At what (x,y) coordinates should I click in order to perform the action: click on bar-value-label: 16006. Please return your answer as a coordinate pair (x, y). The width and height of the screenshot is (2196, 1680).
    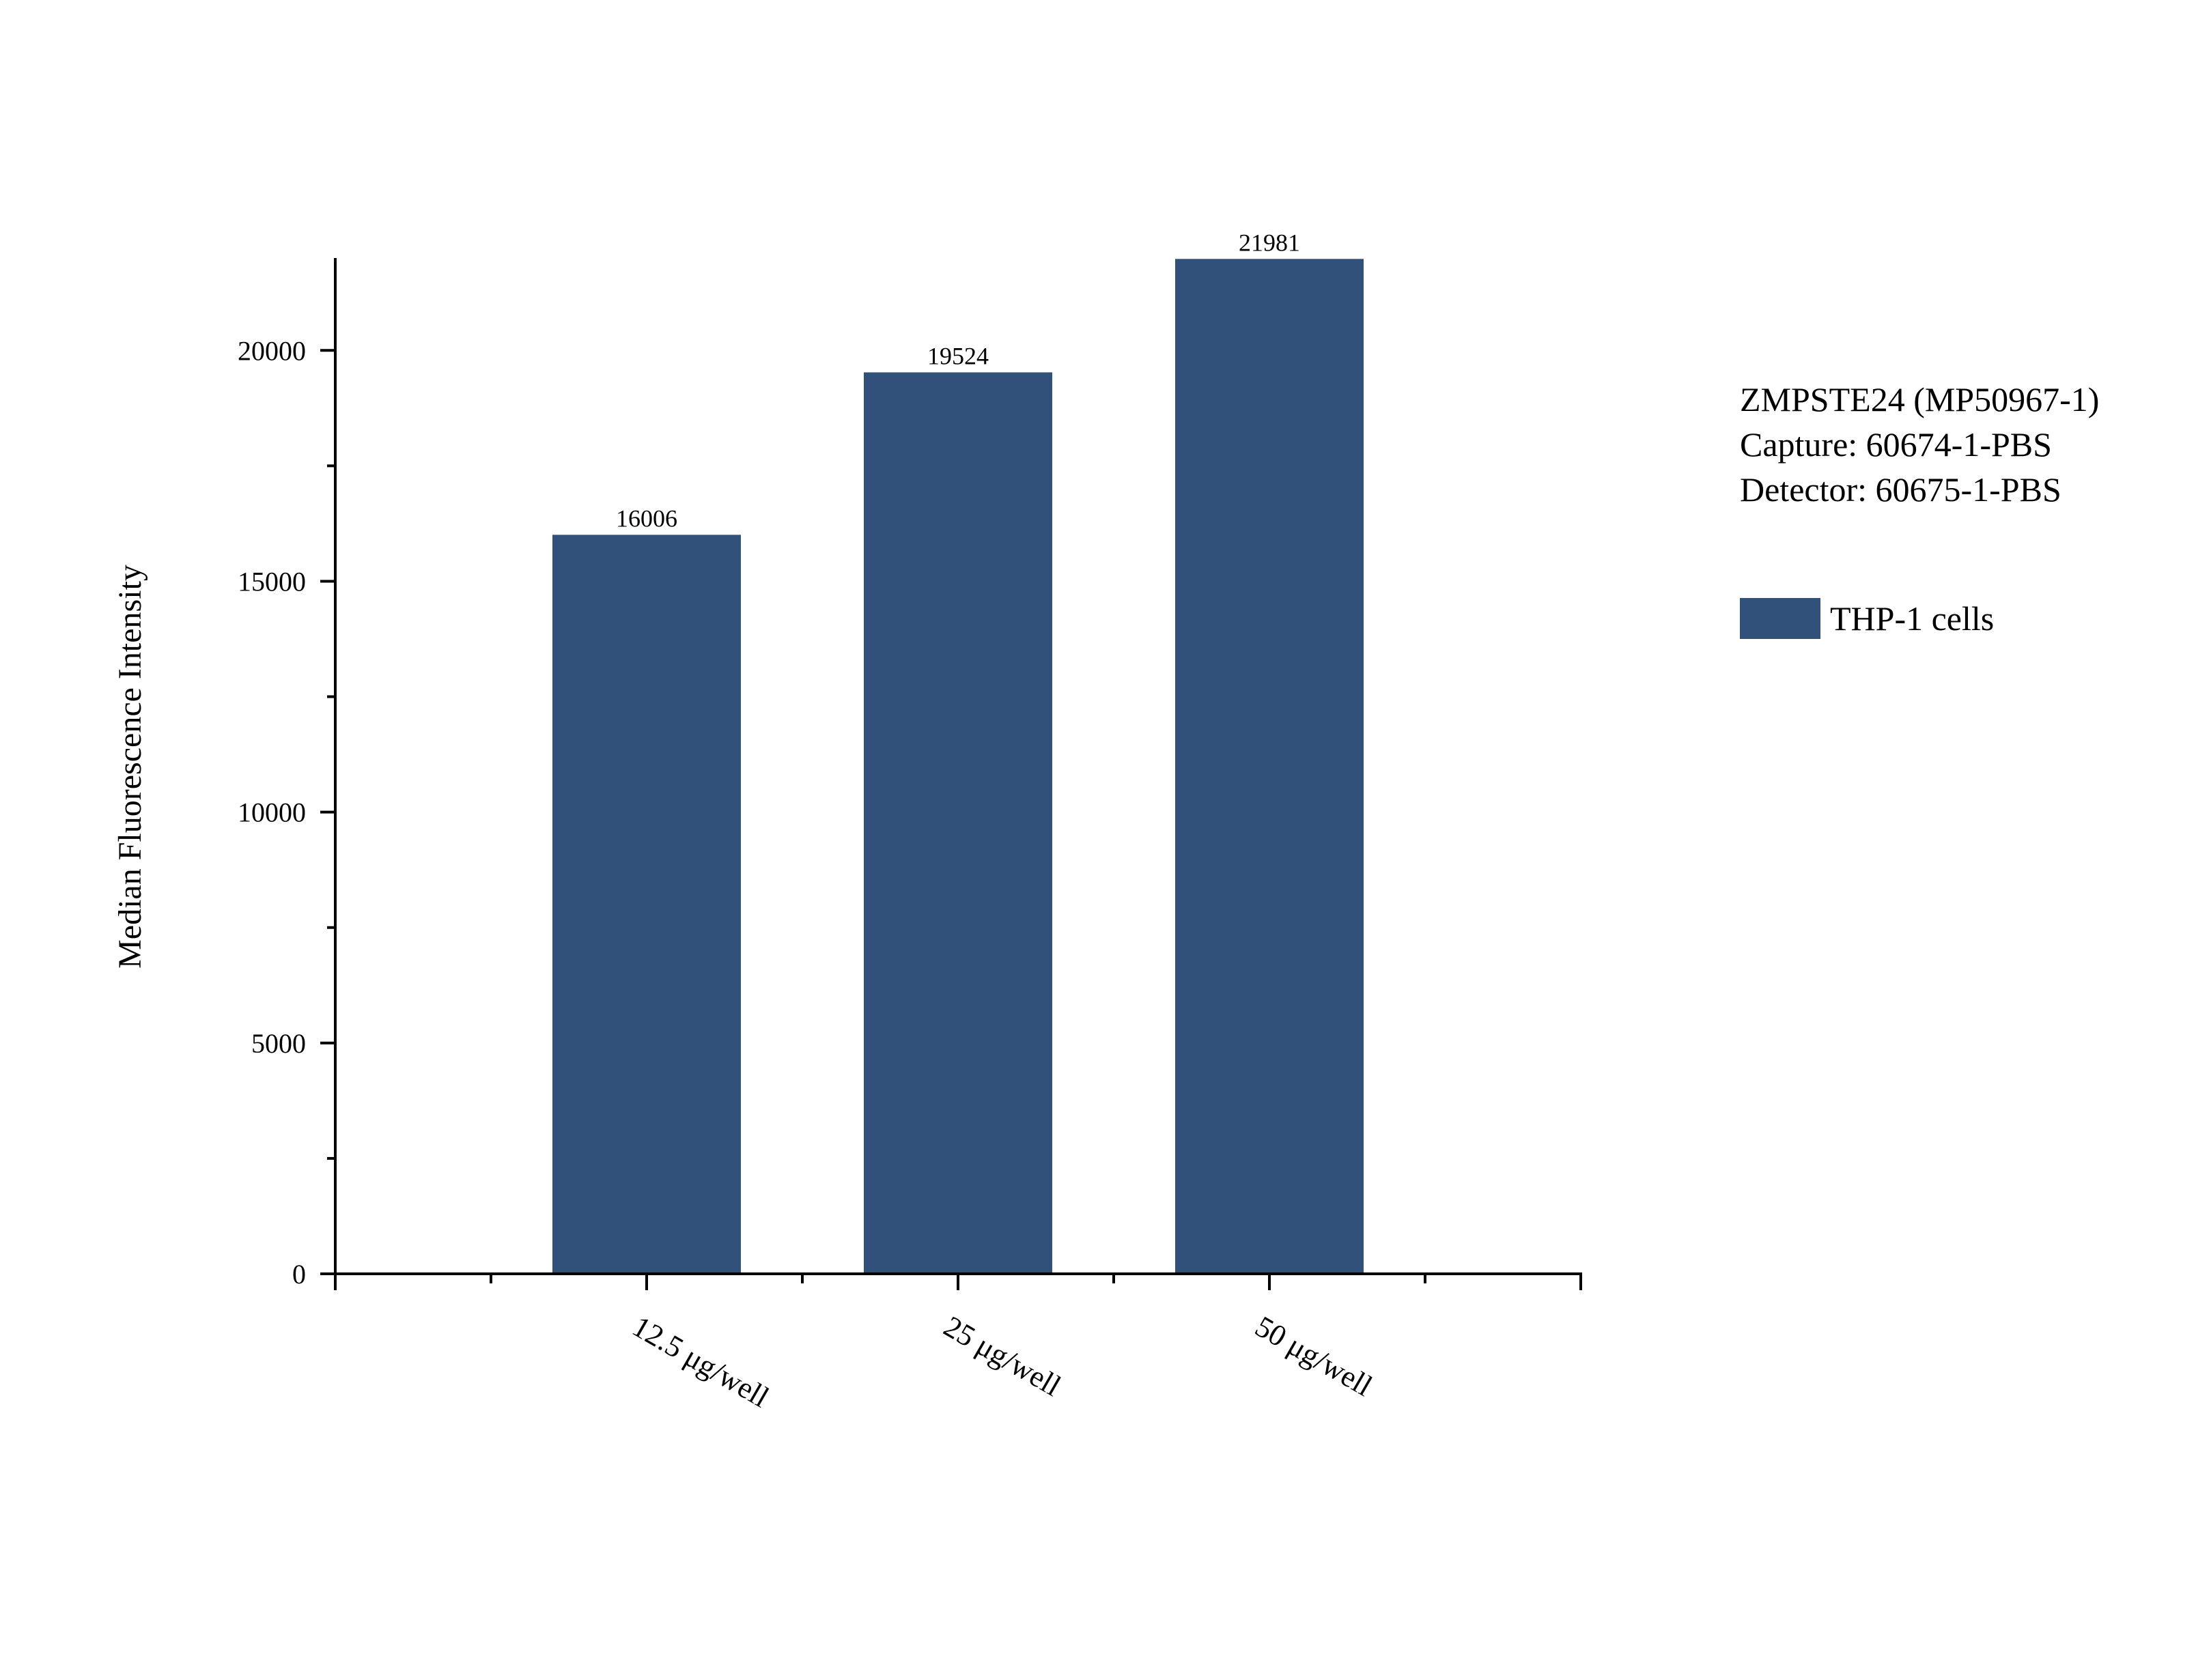
    Looking at the image, I should click on (646, 518).